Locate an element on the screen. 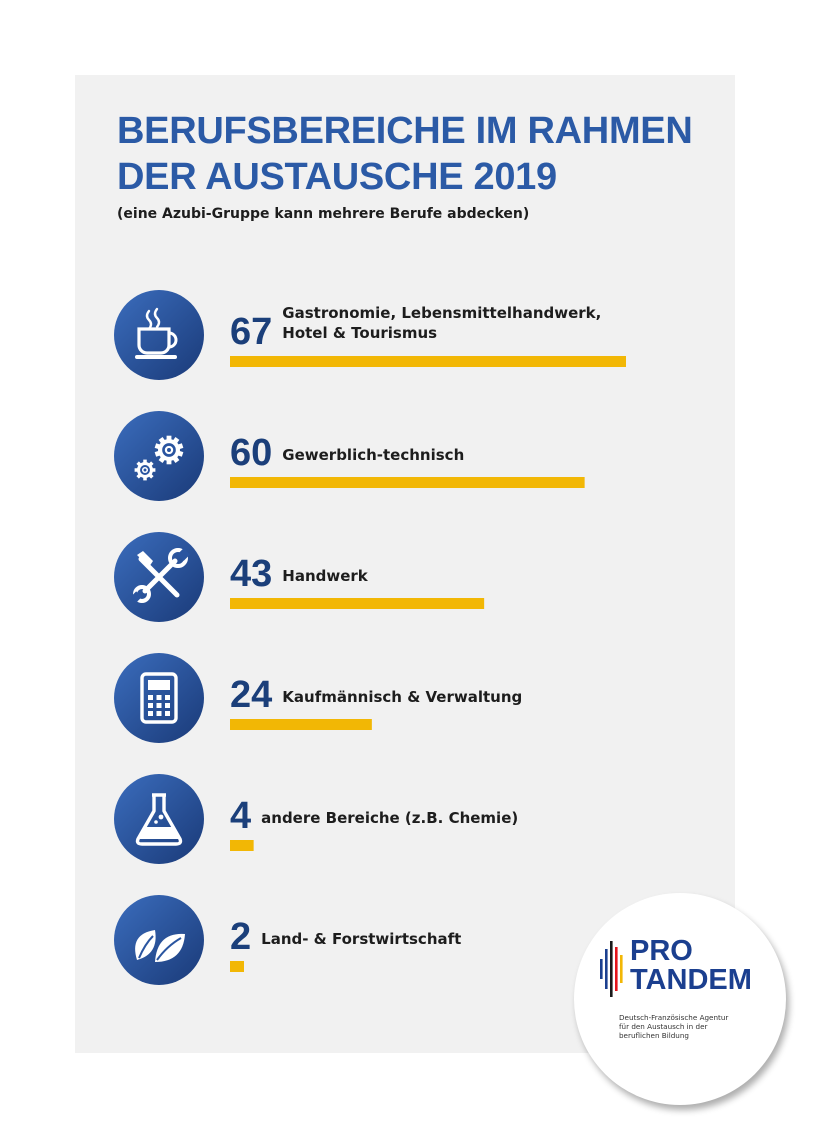  calculator-icon is located at coordinates (159, 698).